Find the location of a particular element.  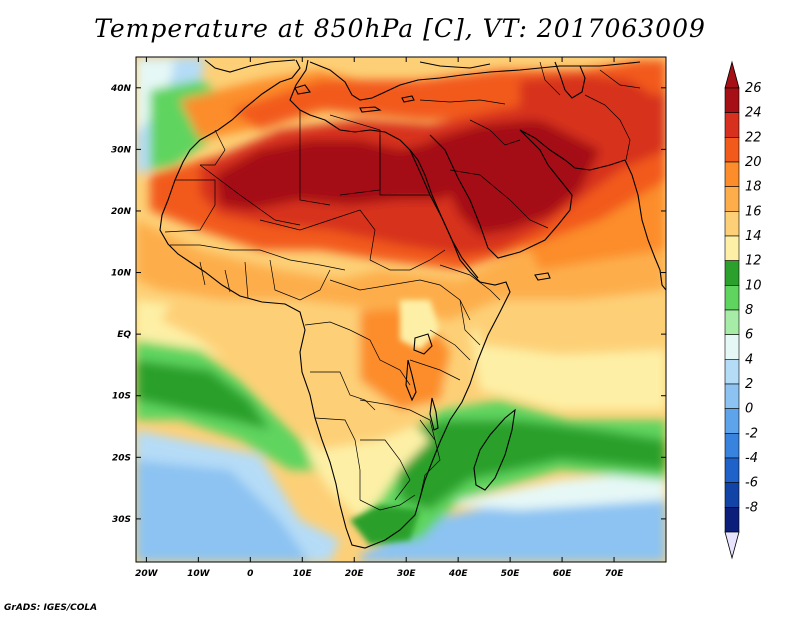

colorbar-label: 2 is located at coordinates (749, 384).